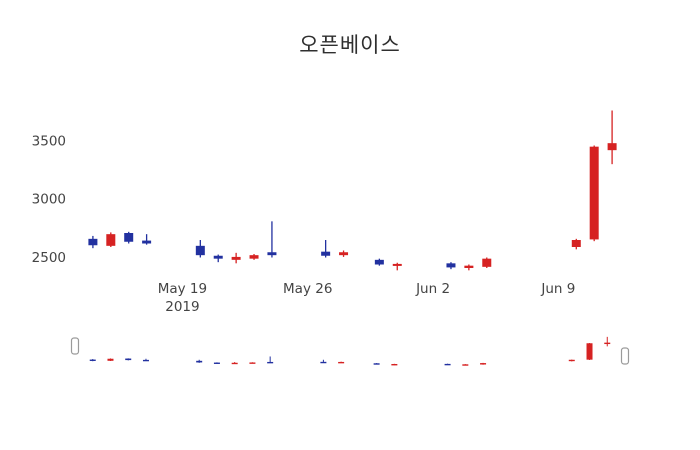 This screenshot has width=700, height=450. Describe the element at coordinates (625, 356) in the screenshot. I see `range-slider-right-handle` at that location.